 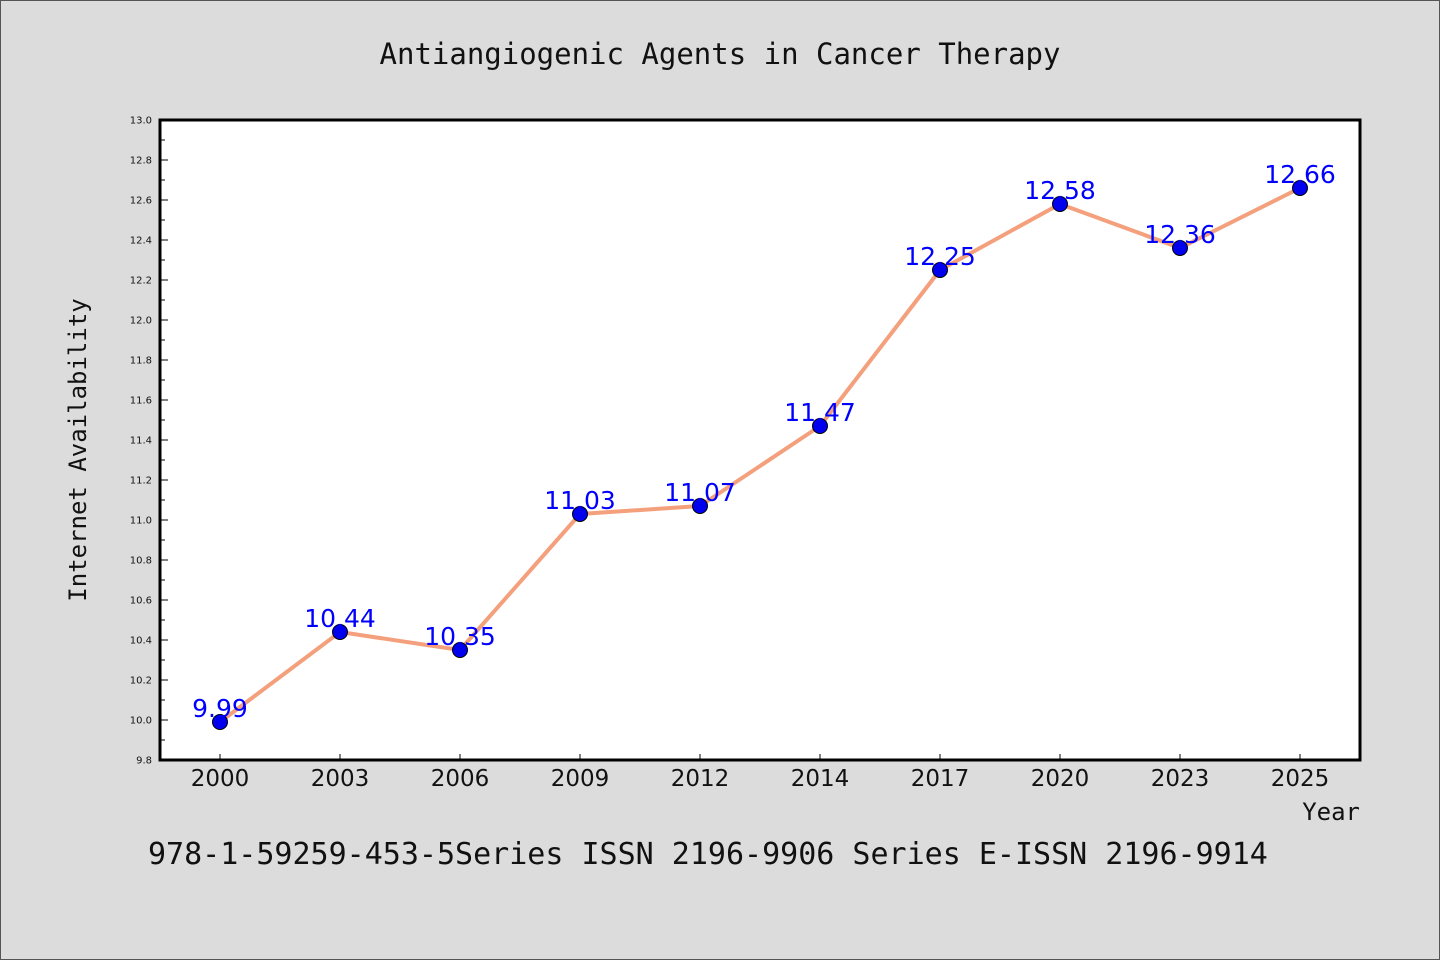 What do you see at coordinates (141, 481) in the screenshot?
I see `y-tick-label: 11.2` at bounding box center [141, 481].